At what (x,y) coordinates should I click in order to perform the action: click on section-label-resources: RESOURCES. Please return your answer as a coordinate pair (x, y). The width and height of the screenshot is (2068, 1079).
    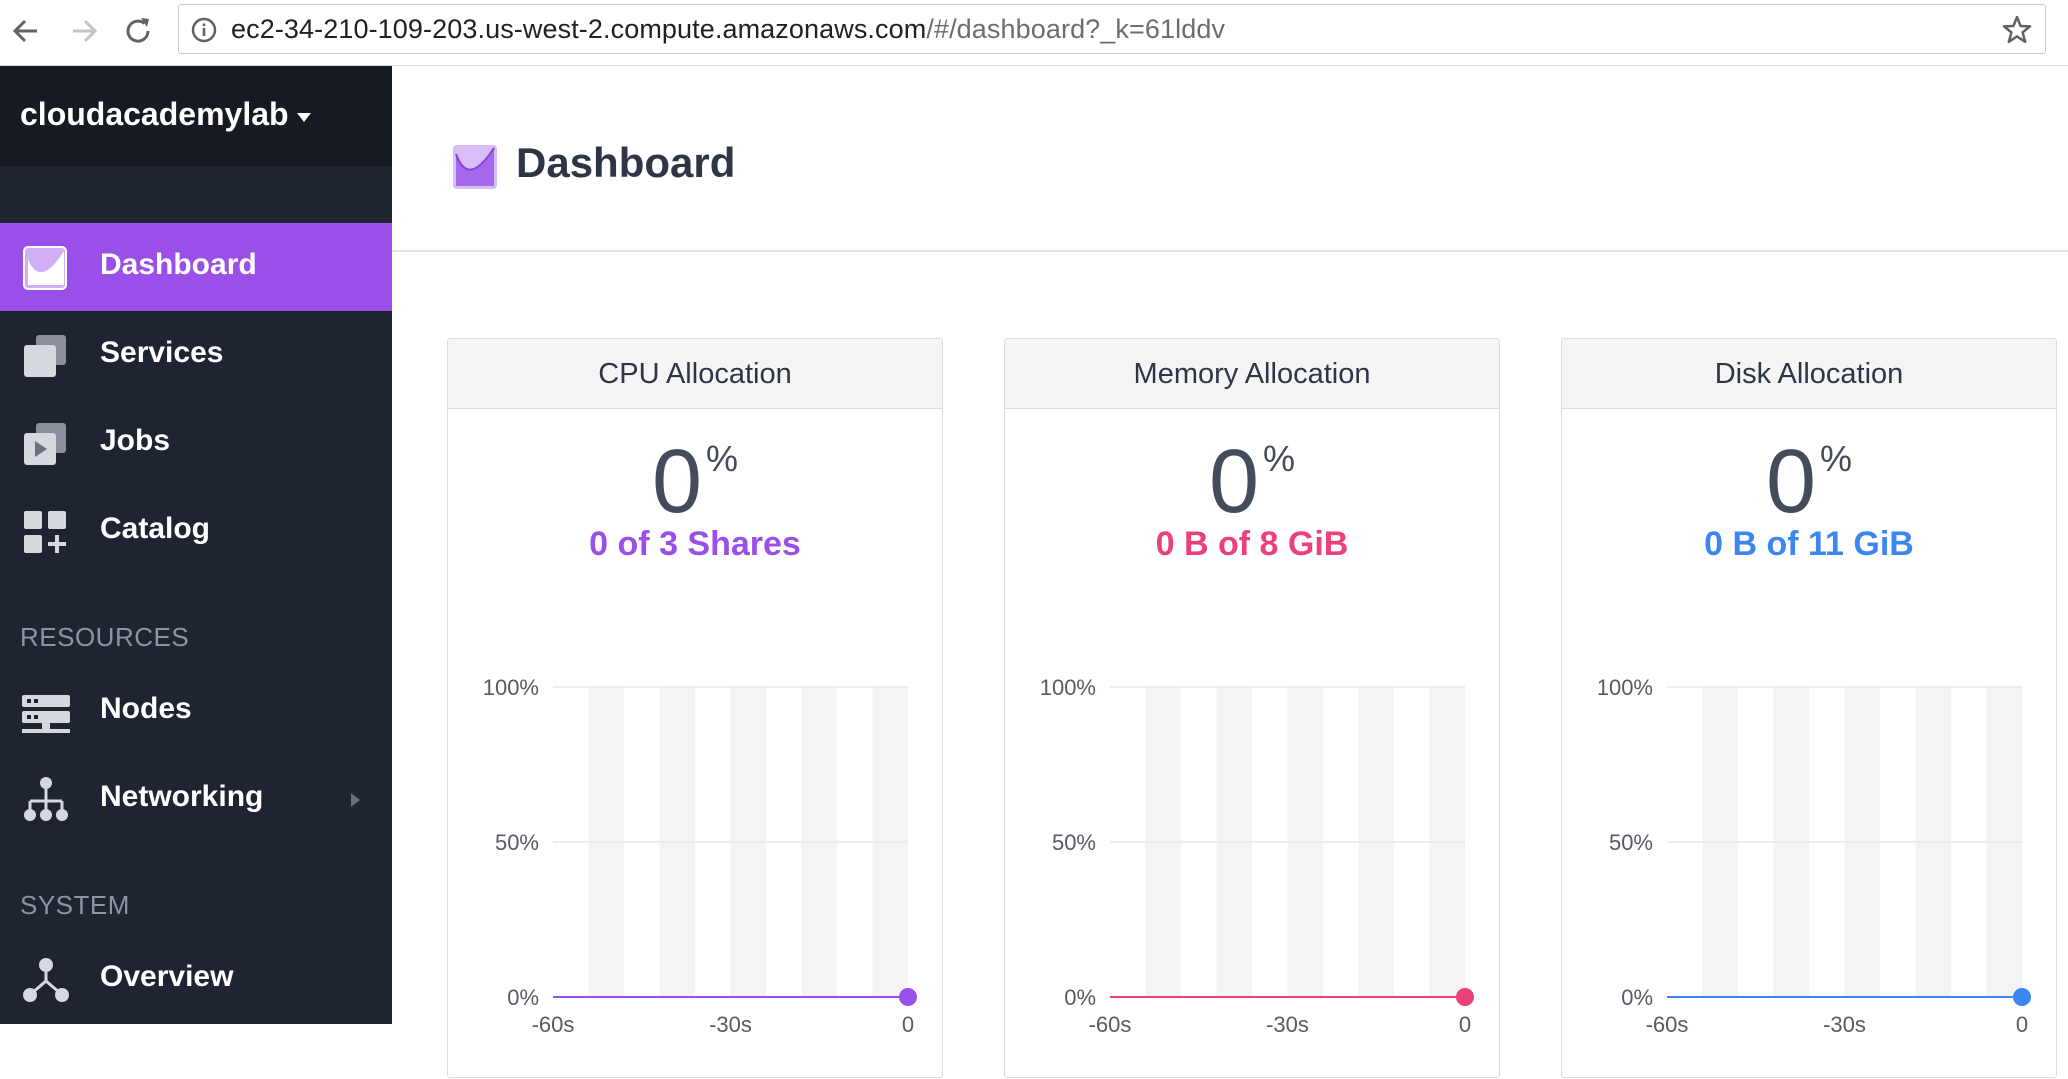
    Looking at the image, I should click on (105, 637).